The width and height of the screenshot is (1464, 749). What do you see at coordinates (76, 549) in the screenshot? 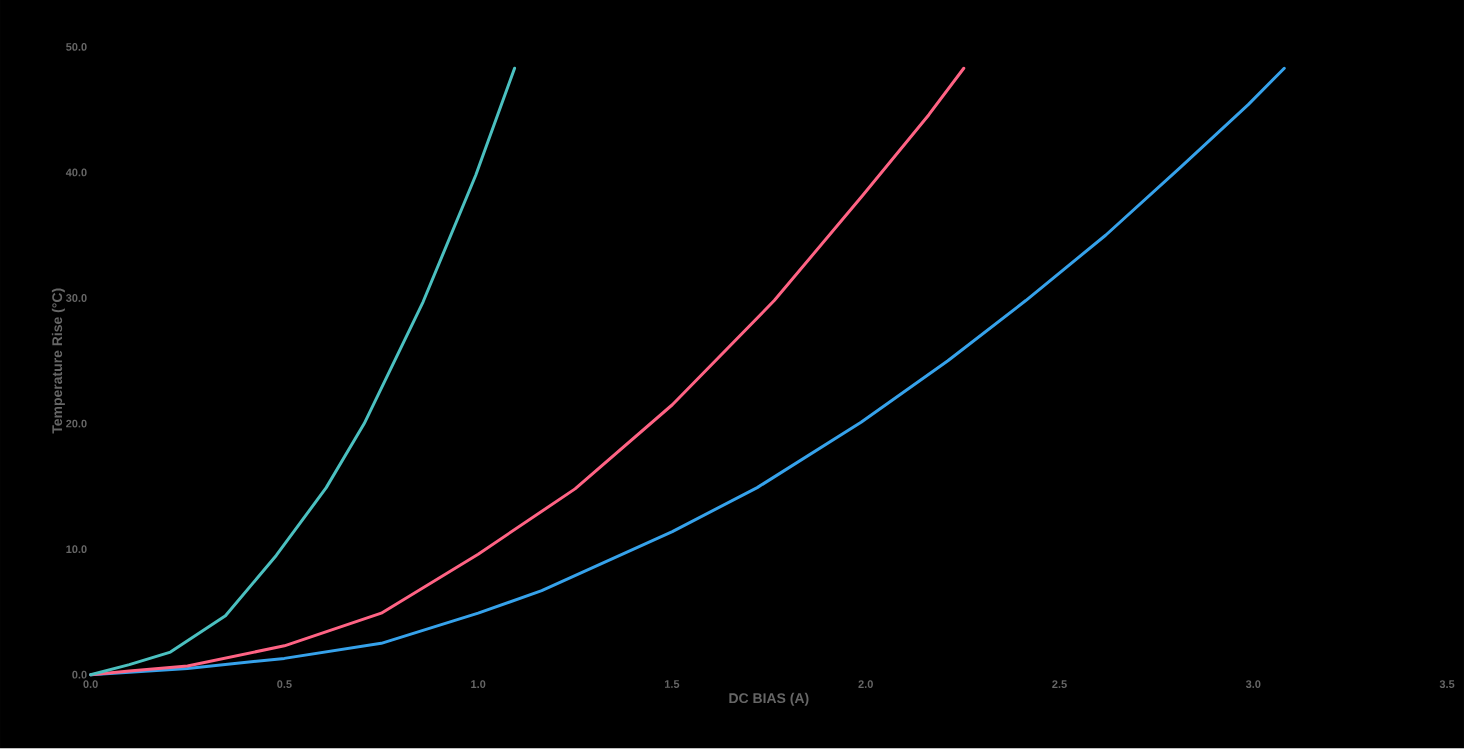
I see `y-tick-label: 10.0` at bounding box center [76, 549].